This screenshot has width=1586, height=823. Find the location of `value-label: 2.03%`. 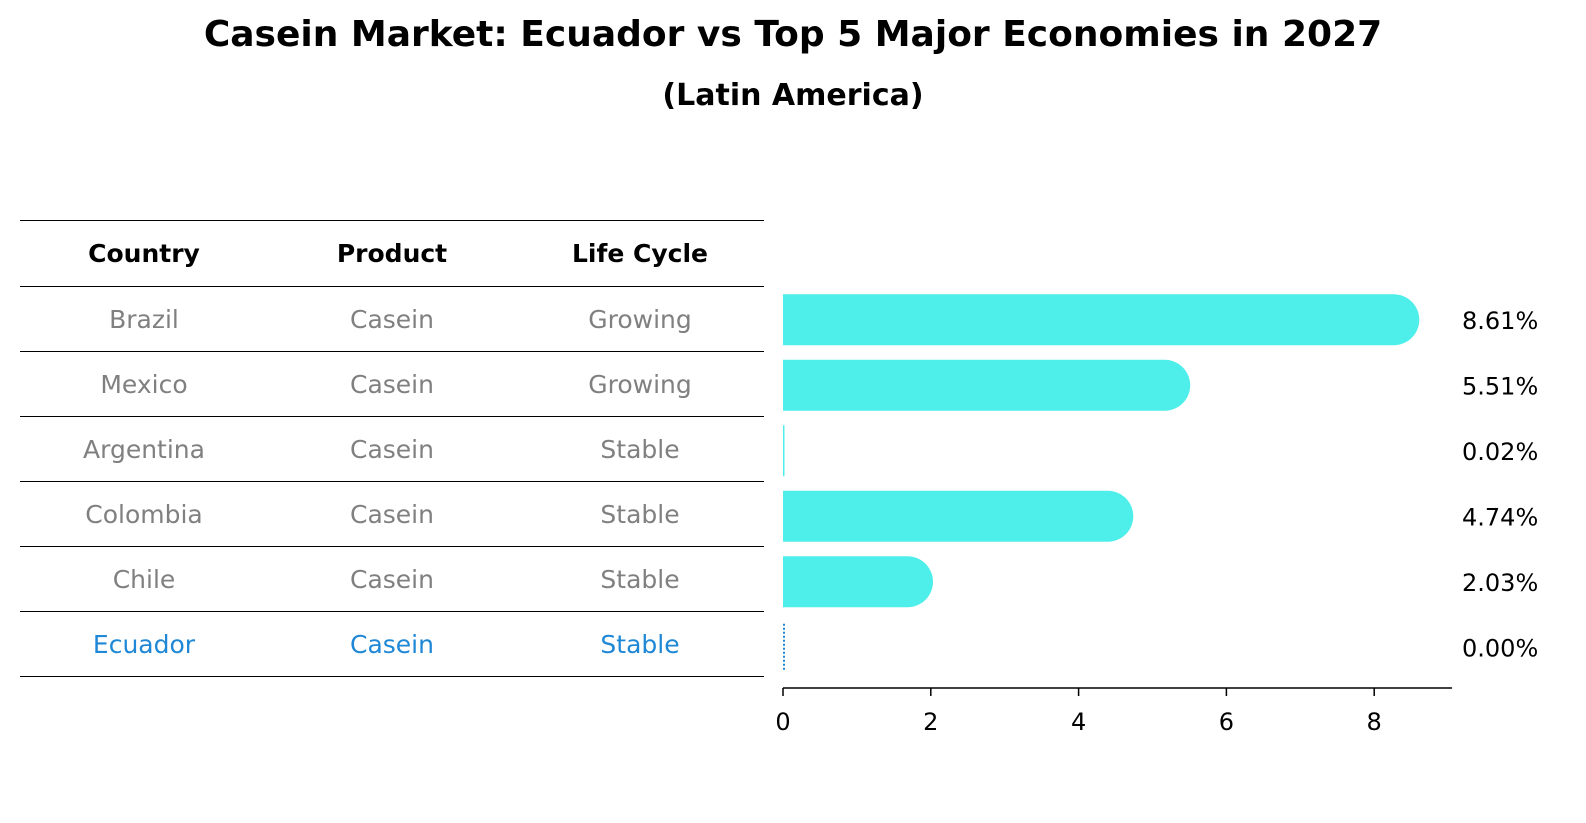

value-label: 2.03% is located at coordinates (1500, 583).